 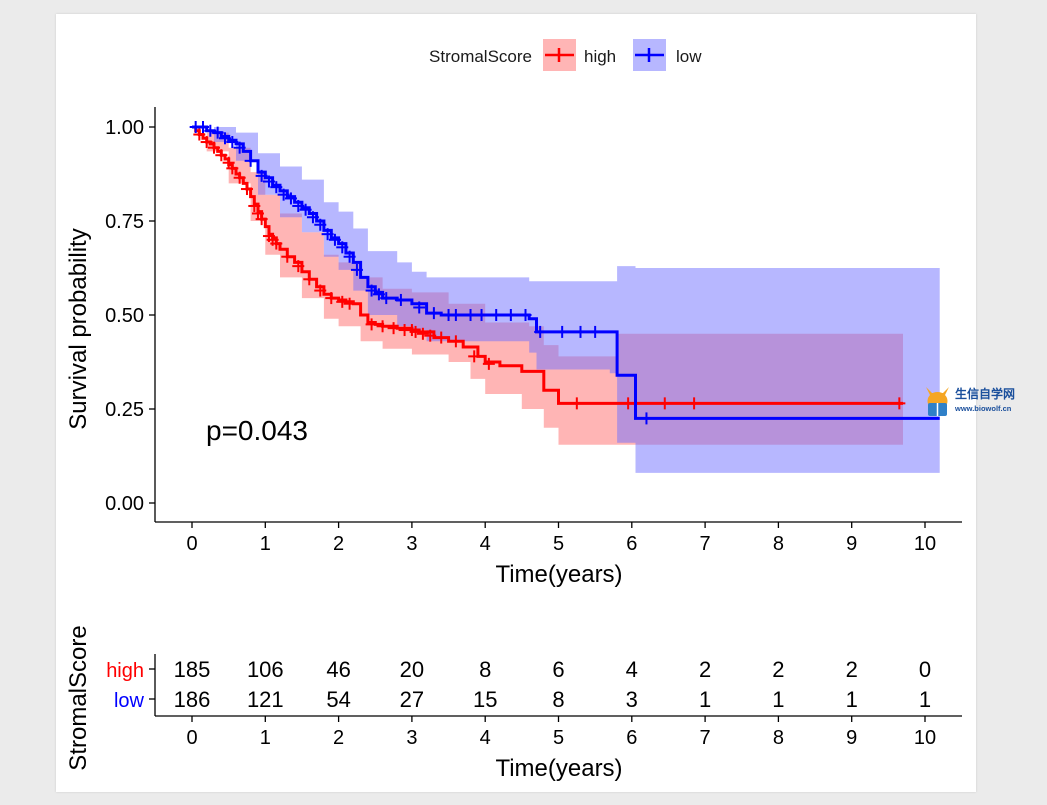 I want to click on risk-count-high: 2, so click(x=778, y=669).